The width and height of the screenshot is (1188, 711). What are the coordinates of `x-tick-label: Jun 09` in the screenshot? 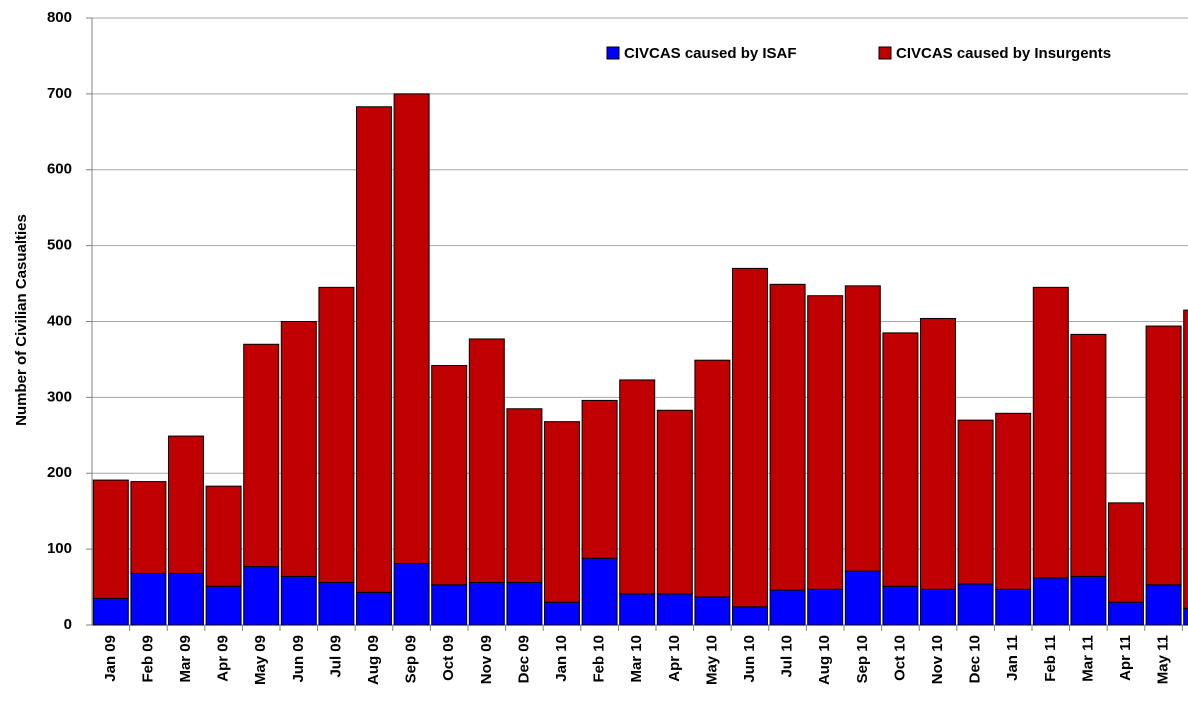 It's located at (298, 659).